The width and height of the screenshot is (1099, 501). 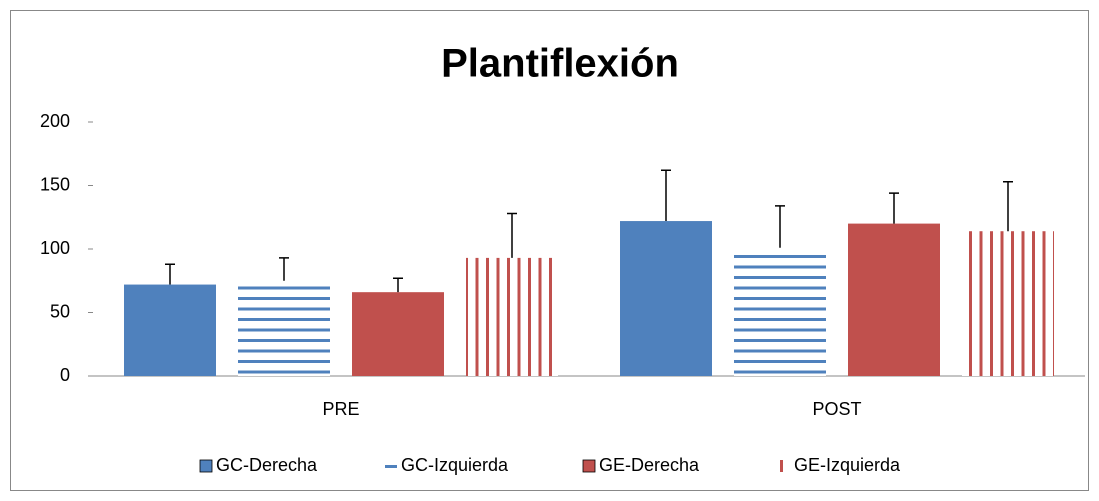 What do you see at coordinates (847, 465) in the screenshot?
I see `legend-label: GE-Izquierda` at bounding box center [847, 465].